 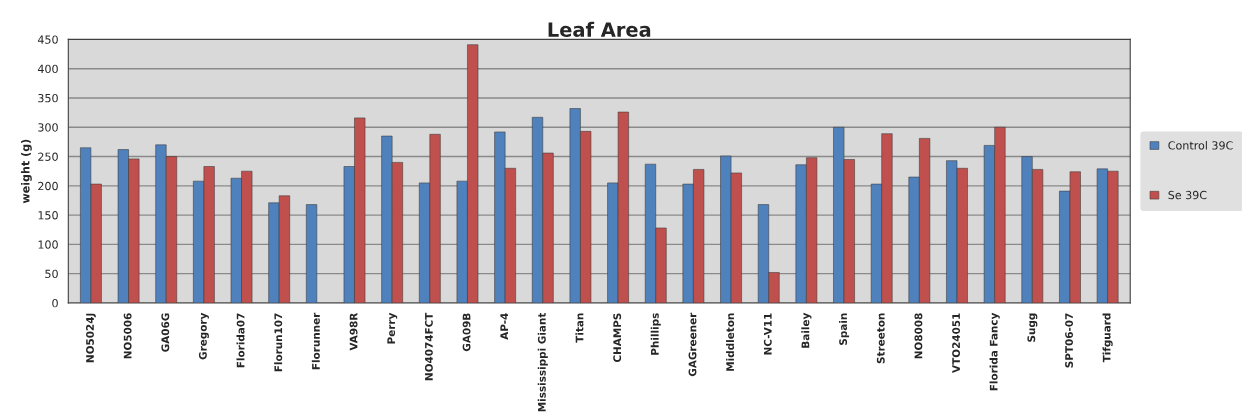 I want to click on x-tick-label: VA98R, so click(x=353, y=331).